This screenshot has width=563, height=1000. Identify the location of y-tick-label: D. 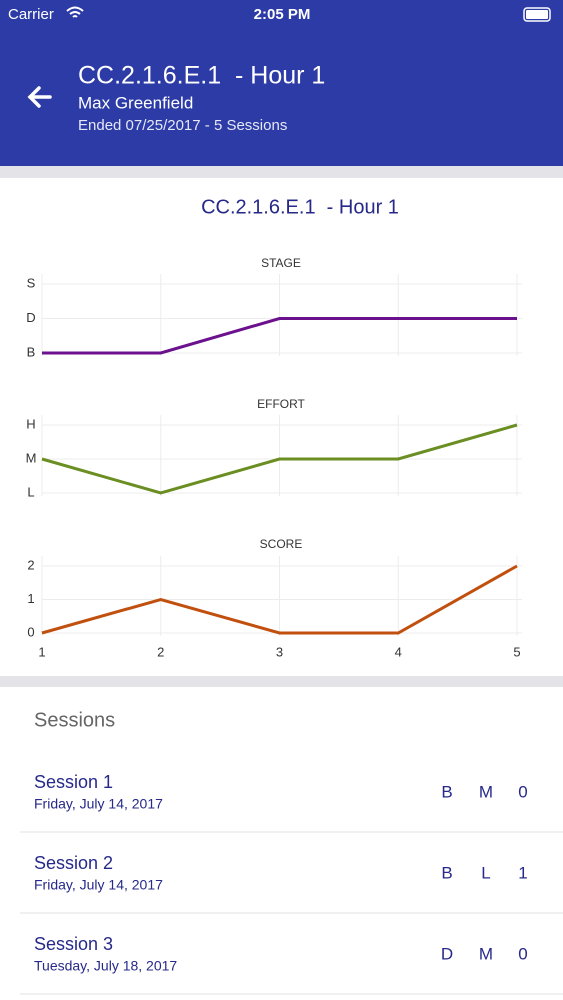
(30, 317).